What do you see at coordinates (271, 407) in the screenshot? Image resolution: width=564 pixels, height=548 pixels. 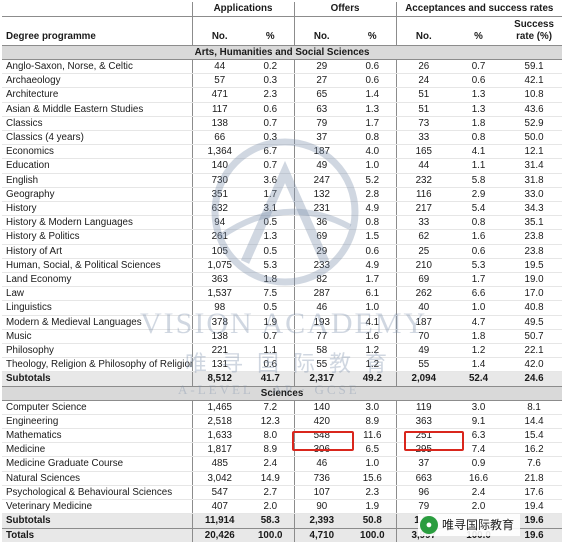 I see `value-cell: 7.2` at bounding box center [271, 407].